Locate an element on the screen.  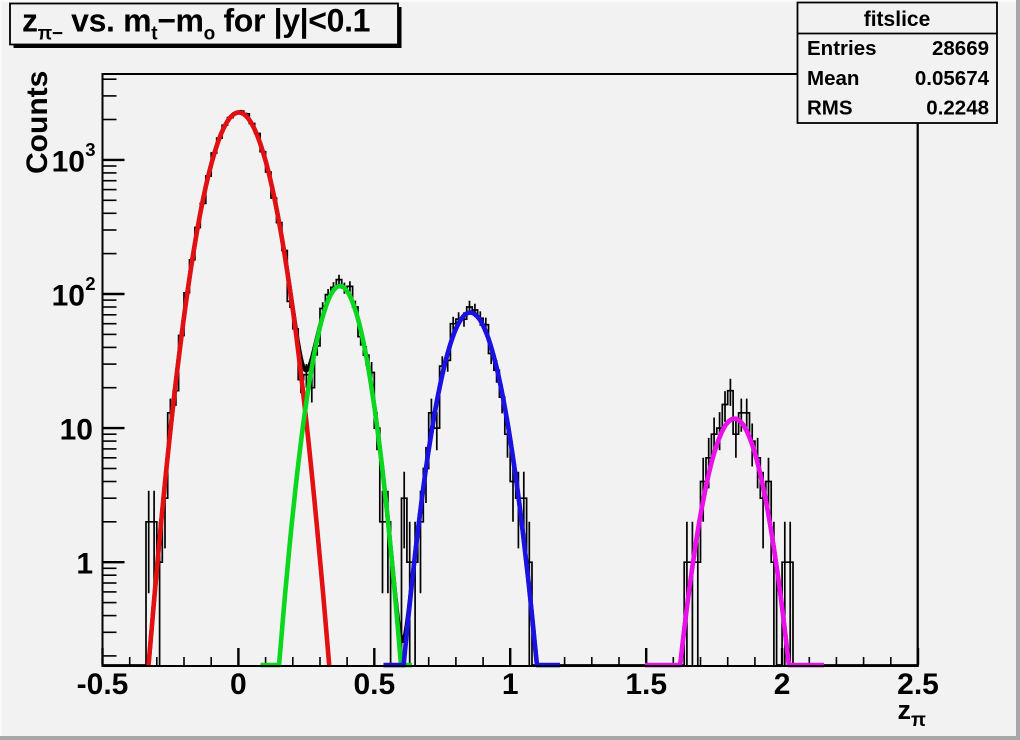
svg-text: zπ− vs. mt−mo for |y|<0.1 is located at coordinates (196, 24).